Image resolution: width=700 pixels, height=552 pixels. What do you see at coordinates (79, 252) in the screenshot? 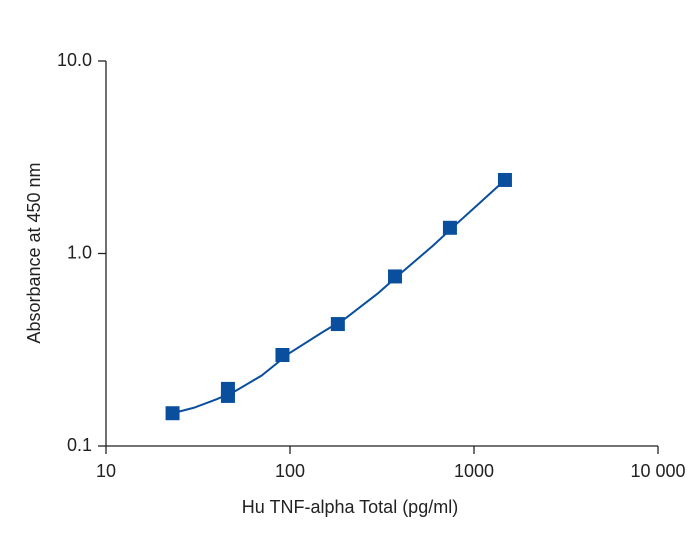
I see `y-tick-label: 1.0` at bounding box center [79, 252].